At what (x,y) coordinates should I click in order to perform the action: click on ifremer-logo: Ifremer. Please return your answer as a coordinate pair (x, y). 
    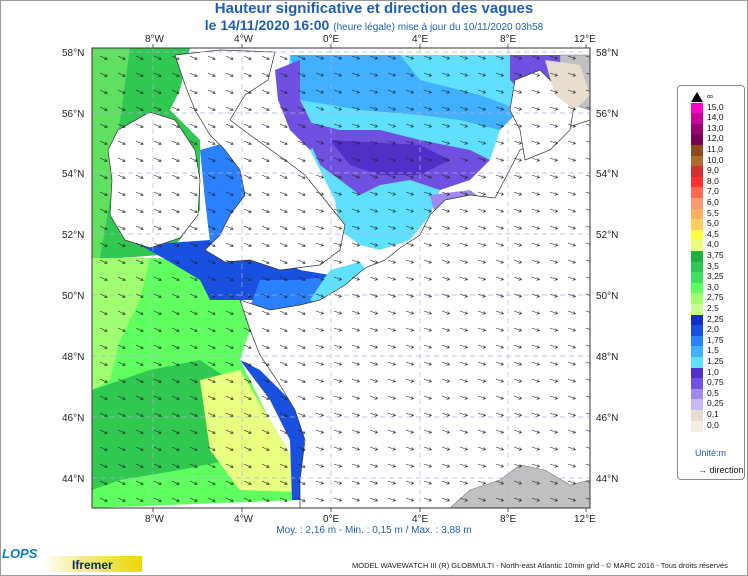
    Looking at the image, I should click on (92, 565).